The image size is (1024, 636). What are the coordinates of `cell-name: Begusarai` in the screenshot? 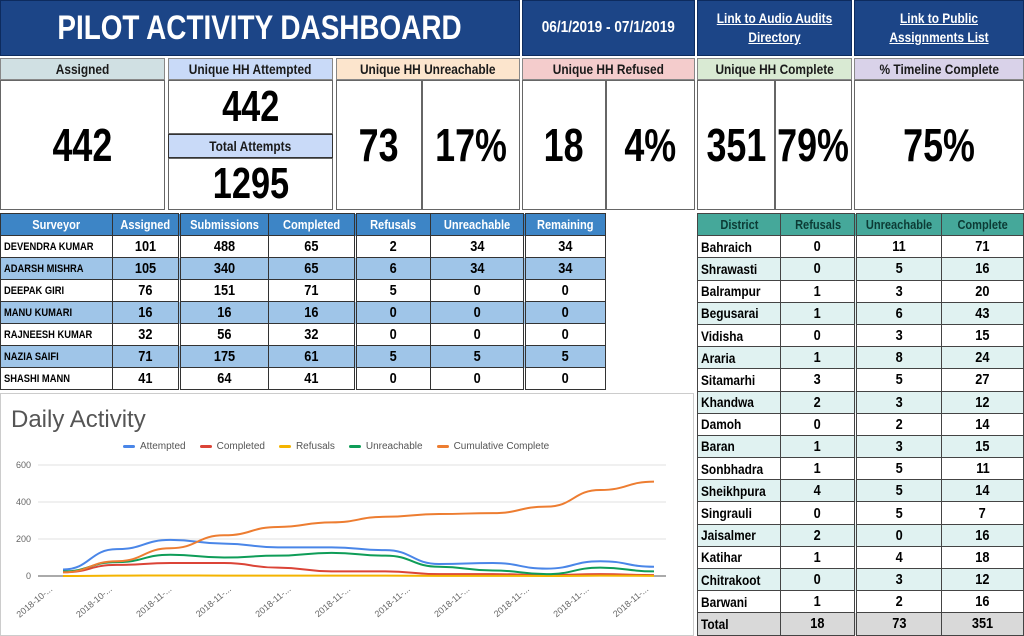 It's located at (739, 313).